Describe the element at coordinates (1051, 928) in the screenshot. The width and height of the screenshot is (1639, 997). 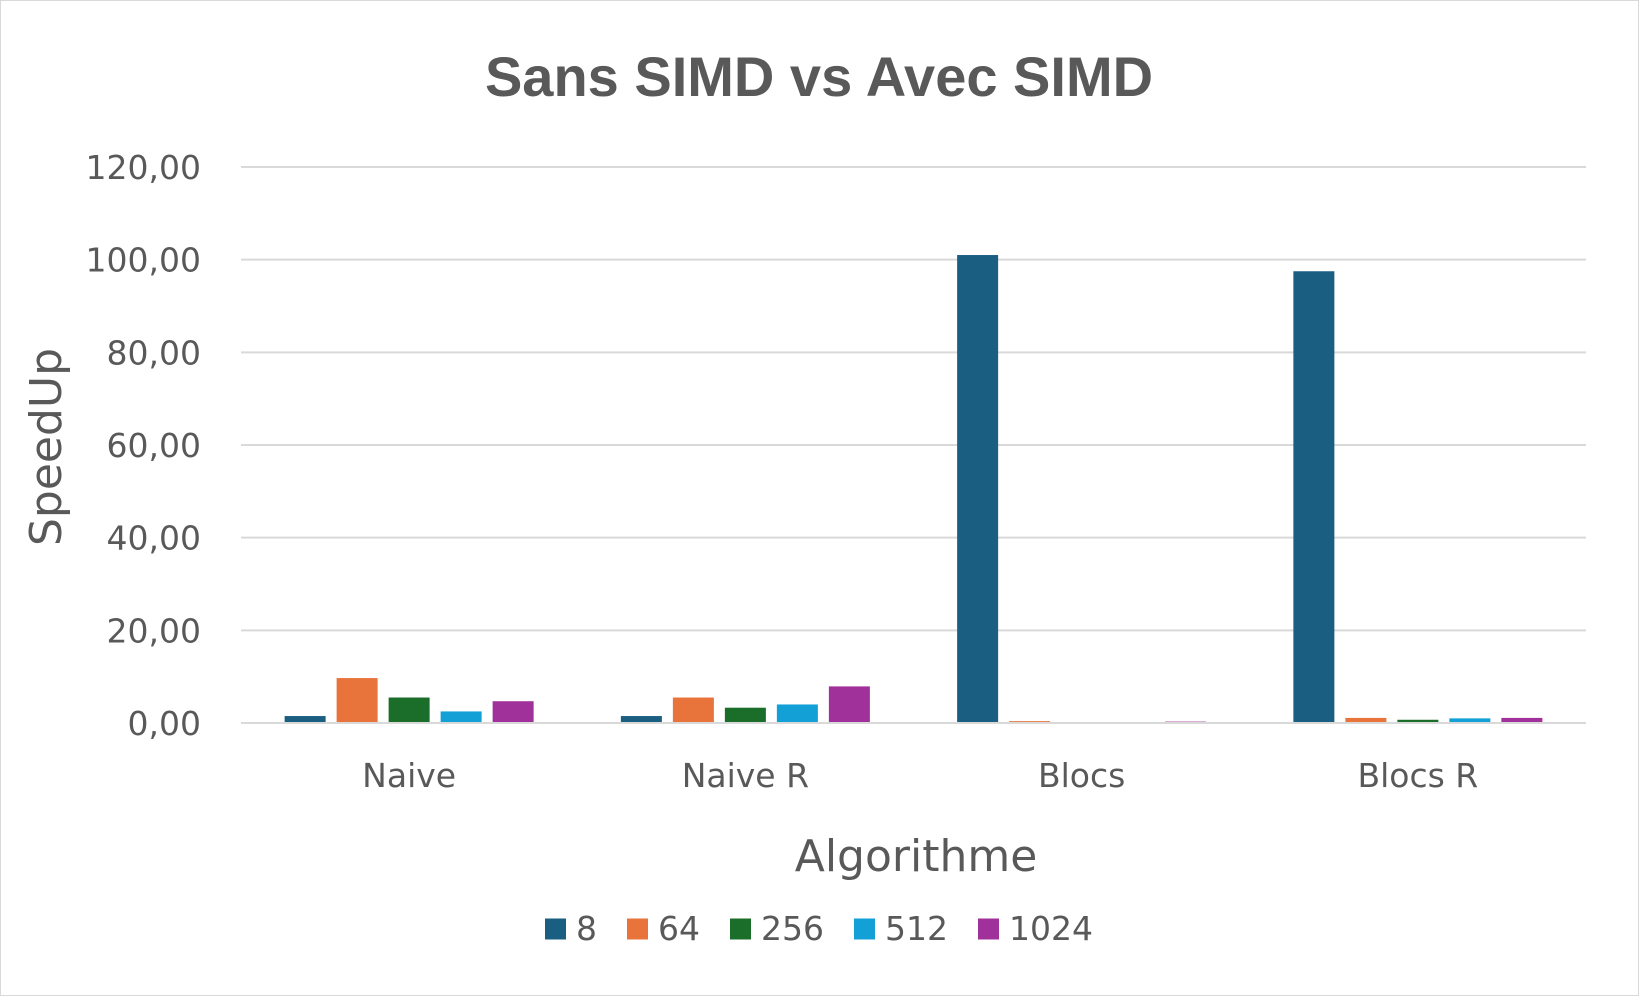
I see `legend-label-1024: 1024` at that location.